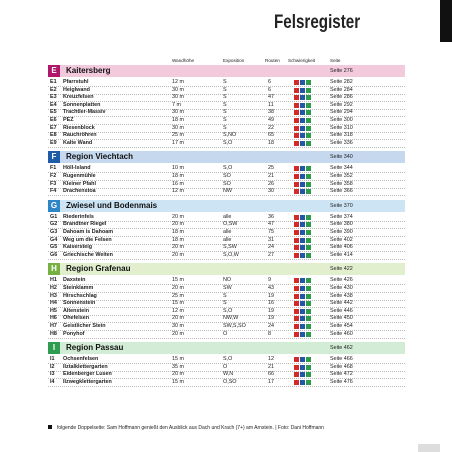 The height and width of the screenshot is (452, 452). Describe the element at coordinates (87, 374) in the screenshot. I see `crag-name: Eidenberger Lusen` at that location.